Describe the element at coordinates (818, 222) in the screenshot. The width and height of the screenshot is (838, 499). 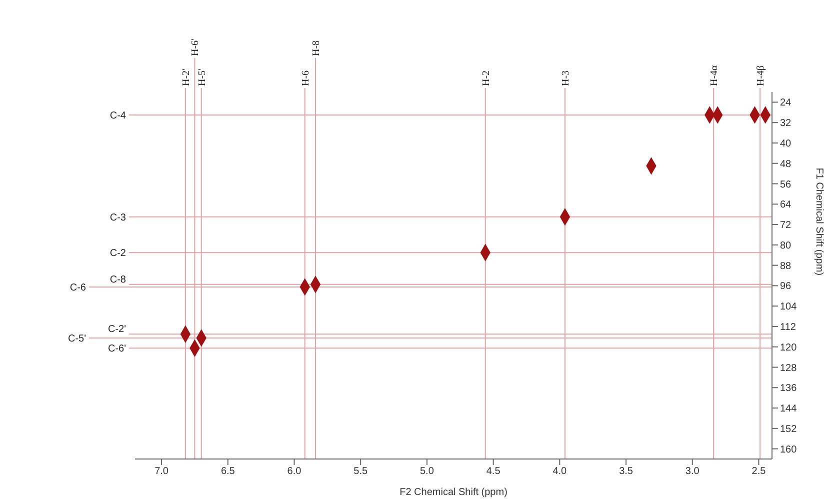
I see `y-axis-title: F1 Chemical Shift (ppm)` at that location.